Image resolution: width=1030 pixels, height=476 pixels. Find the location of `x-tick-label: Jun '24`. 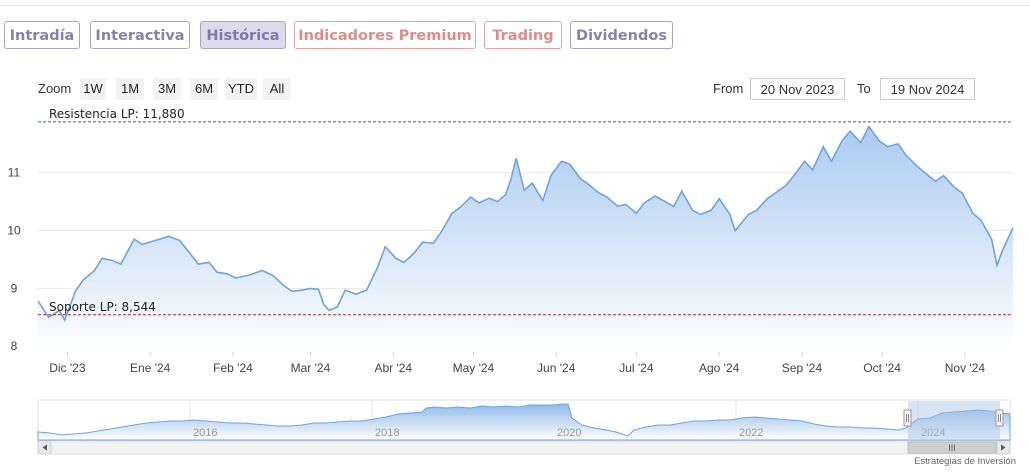

x-tick-label: Jun '24 is located at coordinates (556, 368).